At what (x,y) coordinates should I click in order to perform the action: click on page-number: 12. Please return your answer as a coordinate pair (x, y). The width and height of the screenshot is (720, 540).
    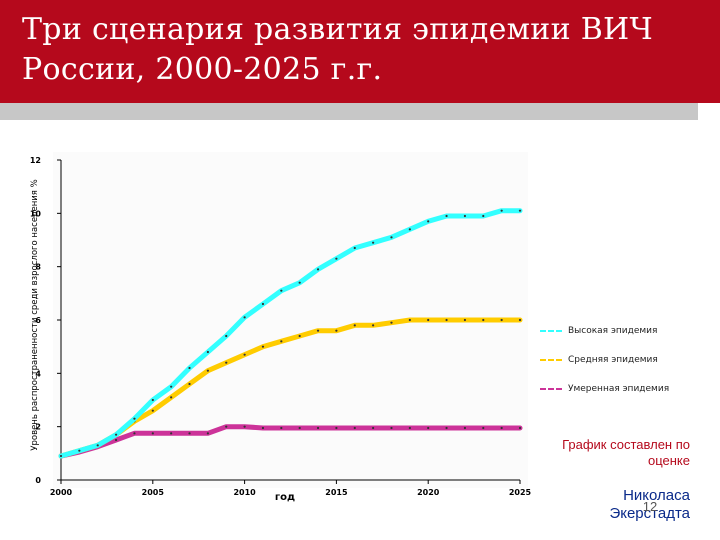
    Looking at the image, I should click on (650, 506).